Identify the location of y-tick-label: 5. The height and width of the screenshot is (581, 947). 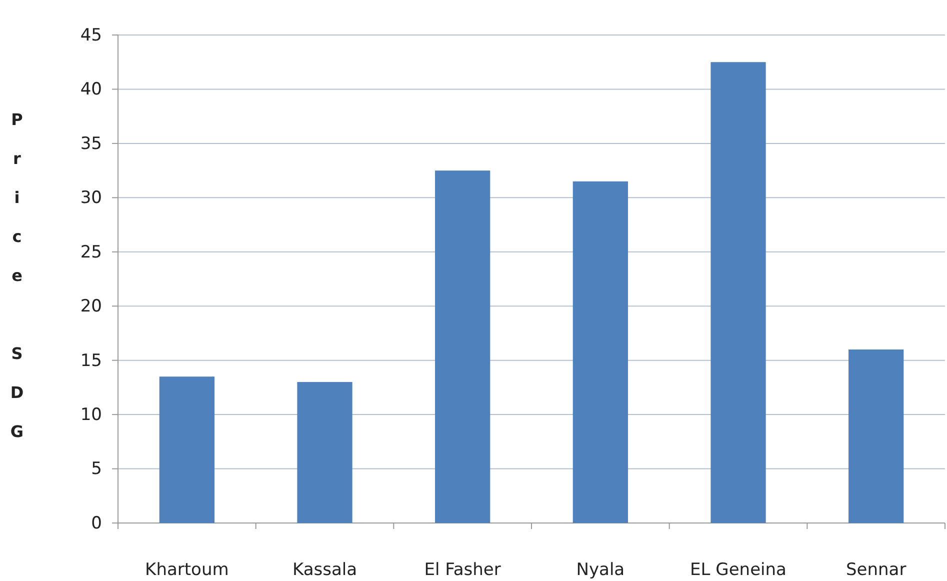
(96, 469).